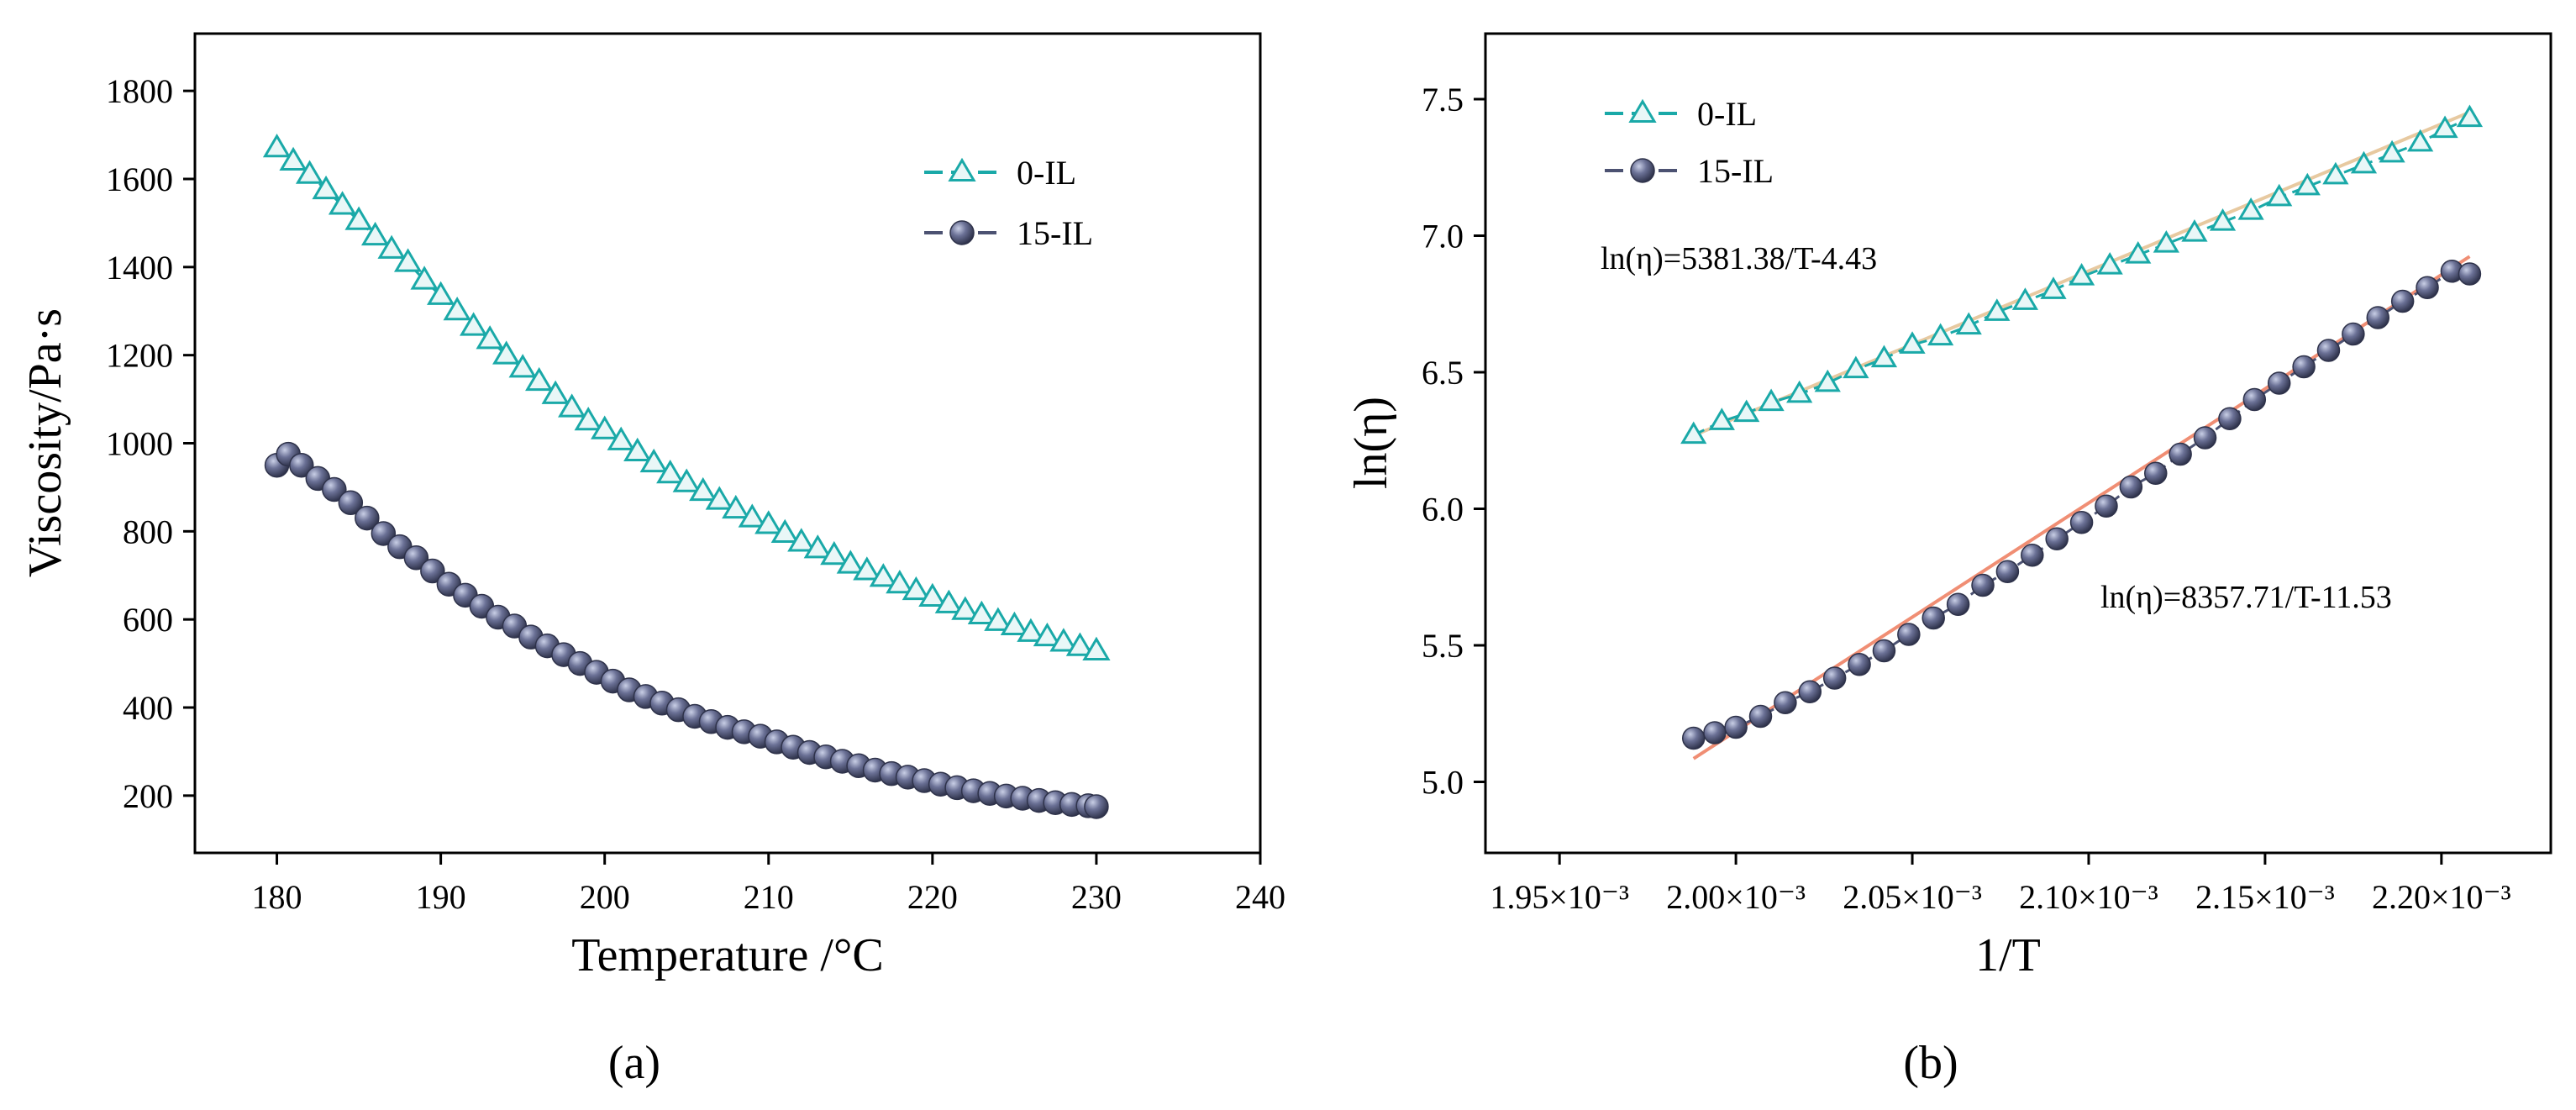  Describe the element at coordinates (1443, 99) in the screenshot. I see `y-tick-label: 7.5` at that location.